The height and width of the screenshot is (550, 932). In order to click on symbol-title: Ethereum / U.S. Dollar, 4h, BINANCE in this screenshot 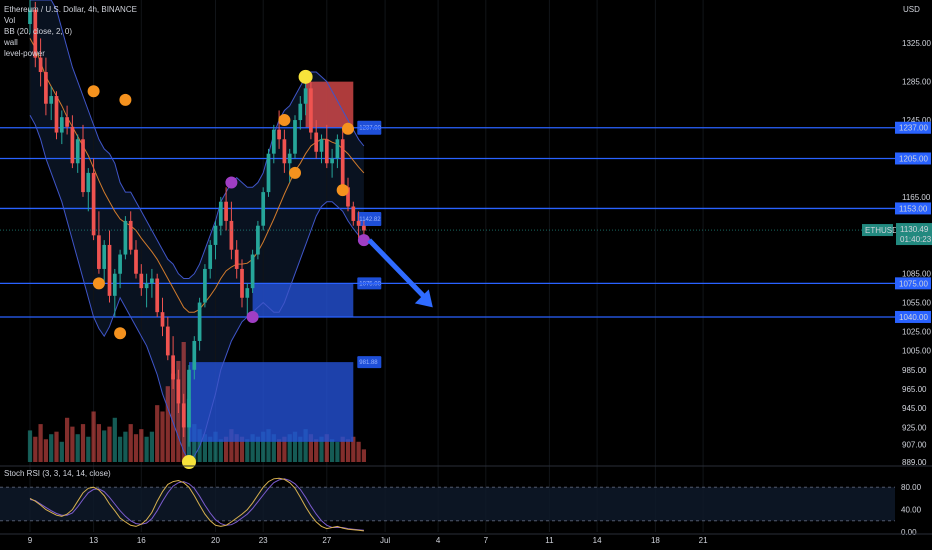, I will do `click(70, 9)`.